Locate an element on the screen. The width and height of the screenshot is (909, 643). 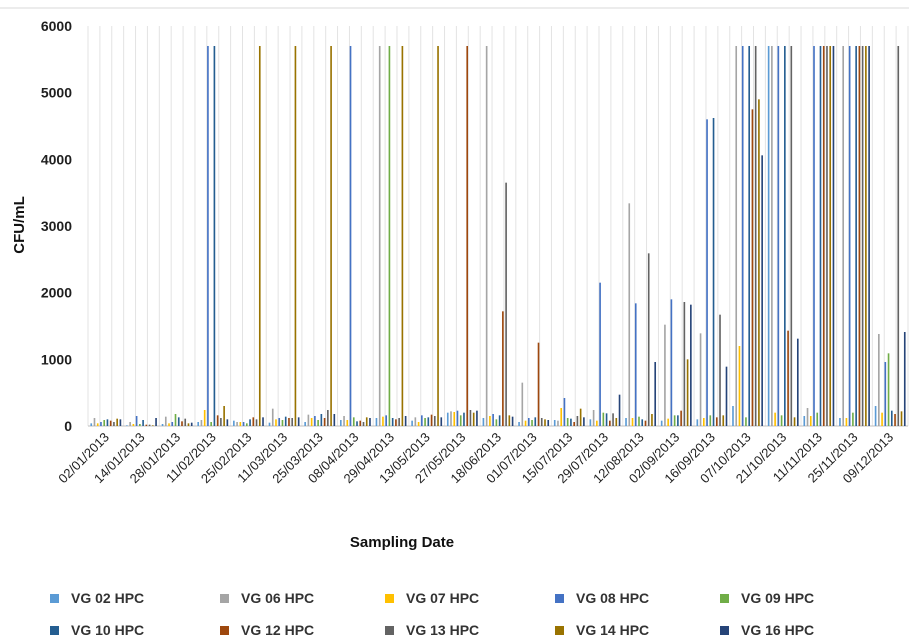
y-tick-label: 0 is located at coordinates (68, 426).